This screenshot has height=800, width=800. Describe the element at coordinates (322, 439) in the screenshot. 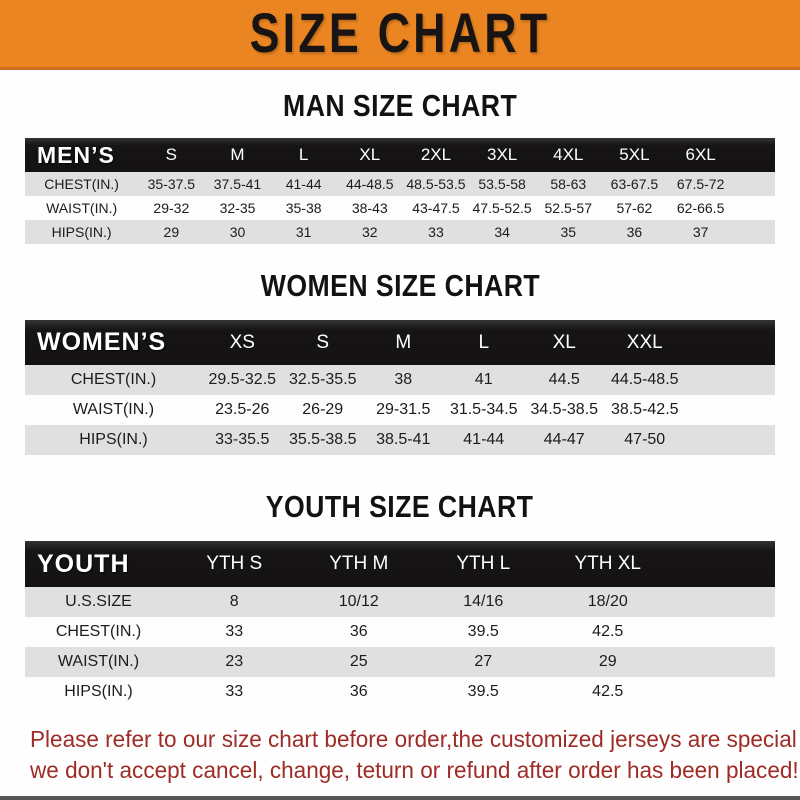

I see `value-cell: 35.5-38.5` at that location.